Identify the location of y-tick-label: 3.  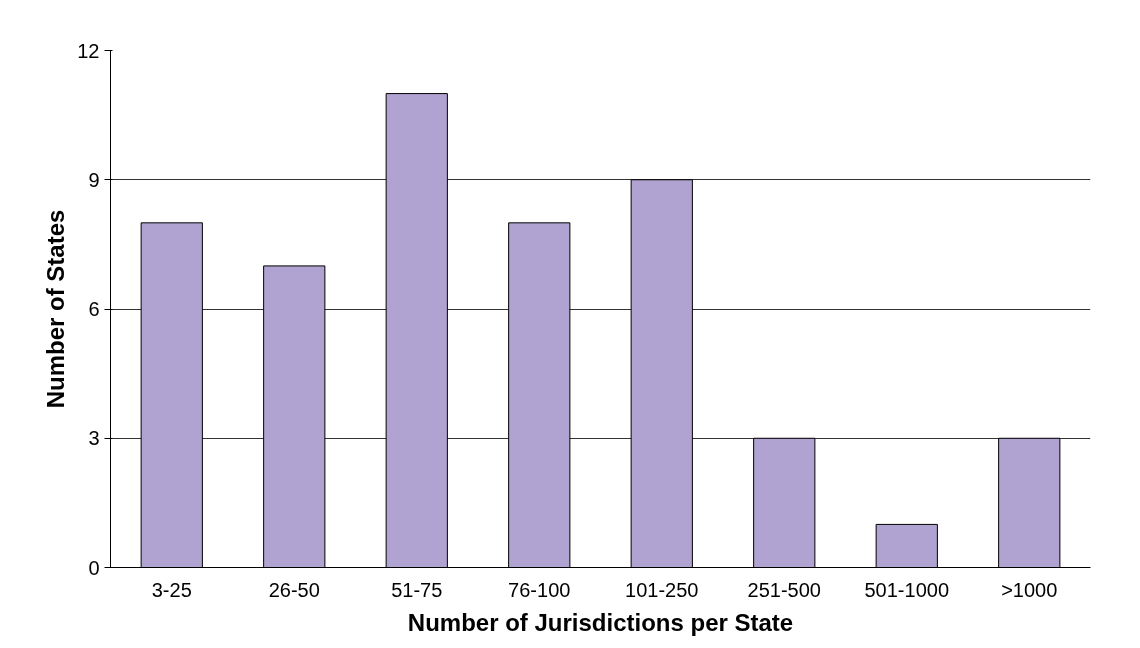
(94, 438).